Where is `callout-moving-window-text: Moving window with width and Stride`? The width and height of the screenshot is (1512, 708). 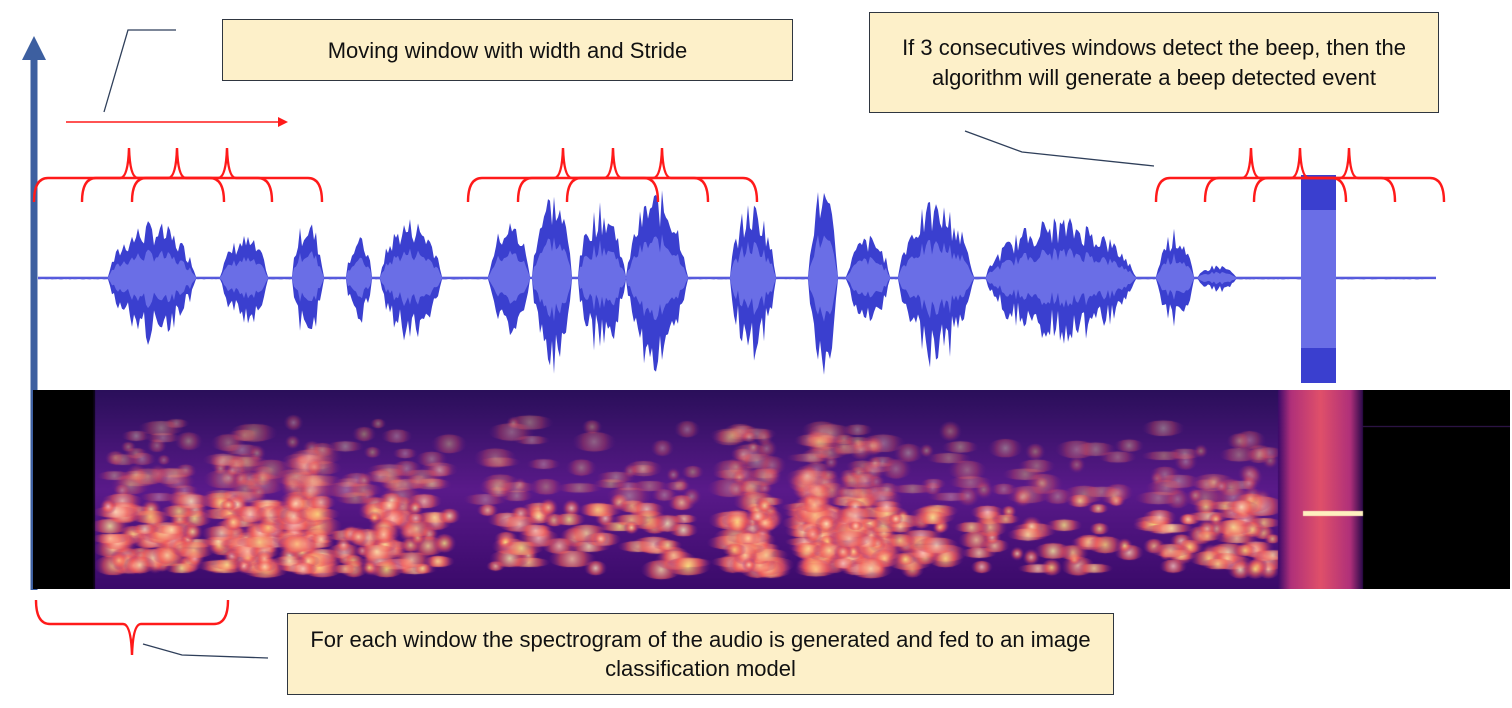 callout-moving-window-text: Moving window with width and Stride is located at coordinates (507, 50).